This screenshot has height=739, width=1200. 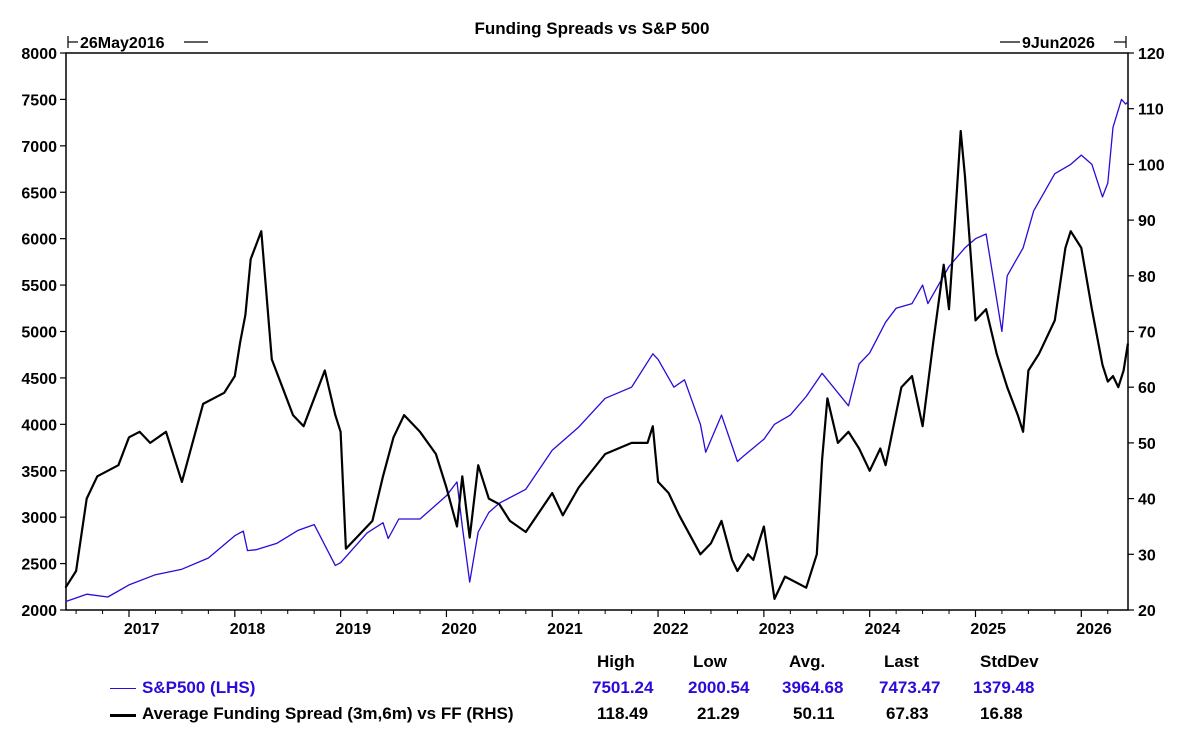 I want to click on stat-spread-last: 67.83, so click(x=907, y=713).